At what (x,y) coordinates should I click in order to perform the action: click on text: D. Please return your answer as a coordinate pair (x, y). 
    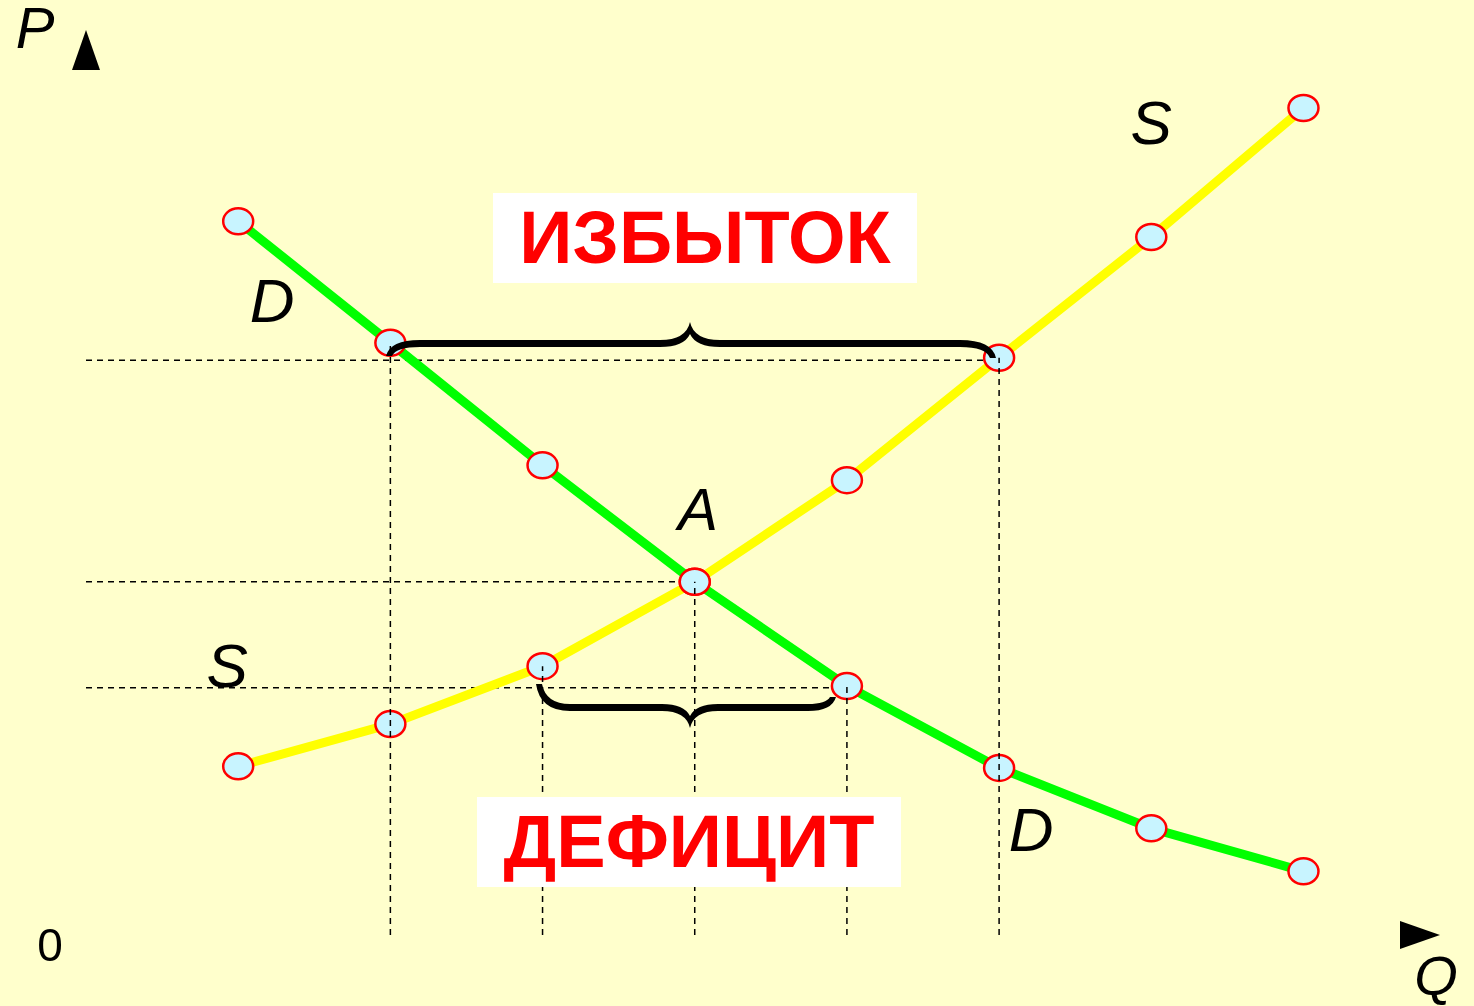
    Looking at the image, I should click on (1031, 830).